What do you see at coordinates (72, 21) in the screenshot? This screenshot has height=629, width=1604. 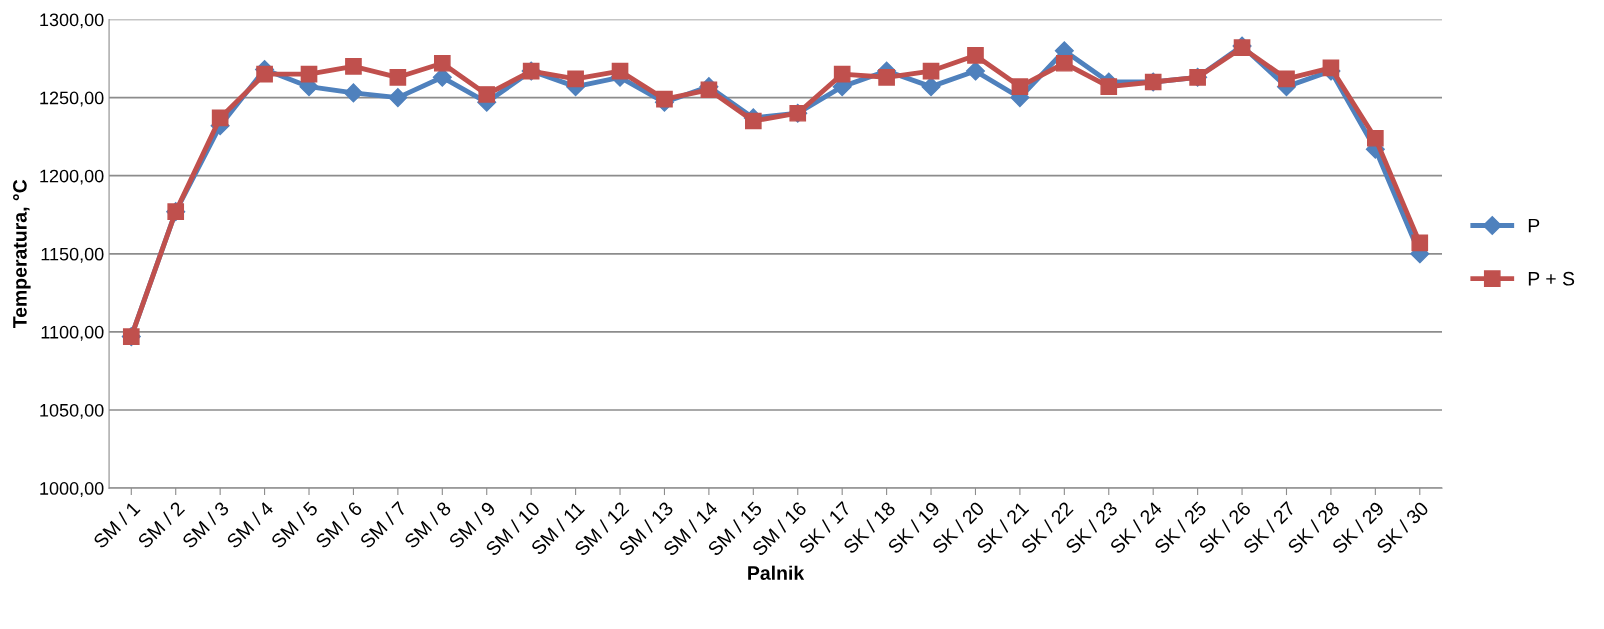 I see `y-tick-label: 1300,00` at bounding box center [72, 21].